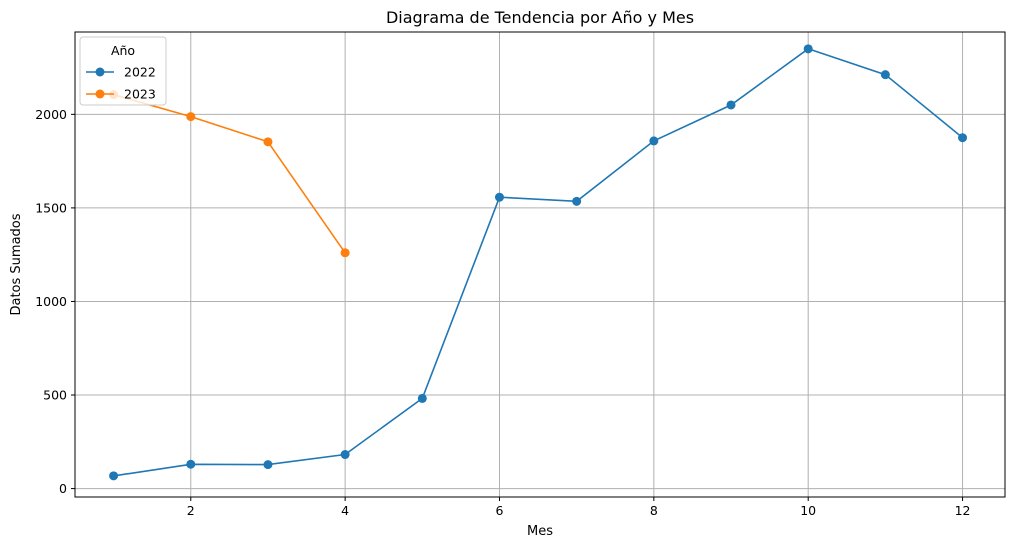  I want to click on y-axis: 0 500 1000 1500 2000, so click(55, 301).